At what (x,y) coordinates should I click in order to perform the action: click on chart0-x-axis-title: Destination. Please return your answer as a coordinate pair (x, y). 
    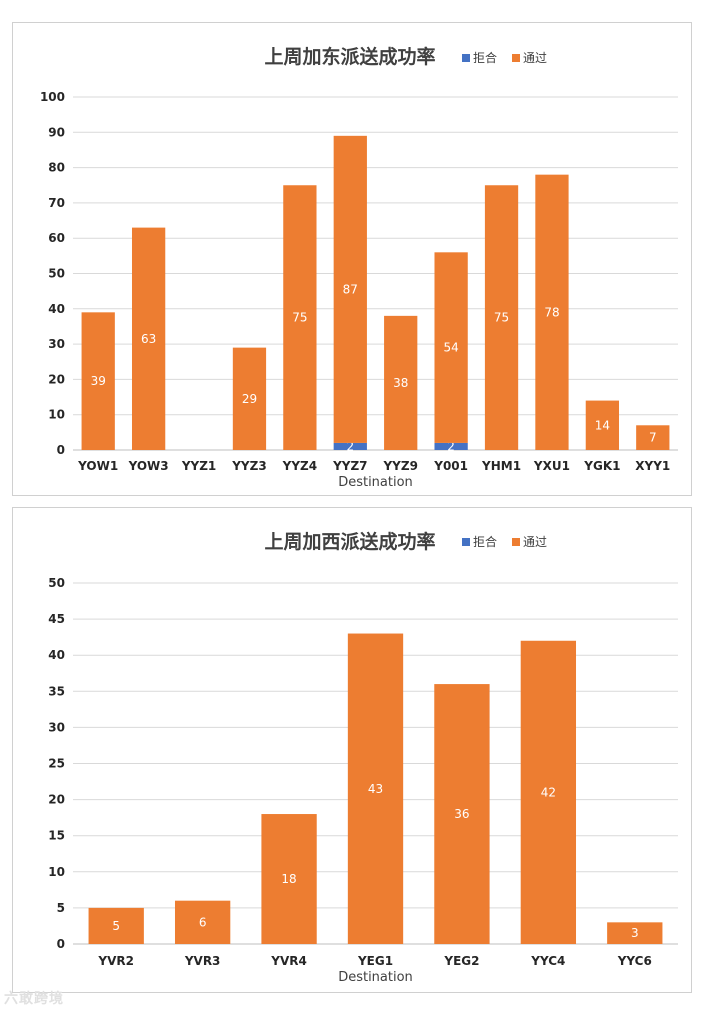
    Looking at the image, I should click on (375, 482).